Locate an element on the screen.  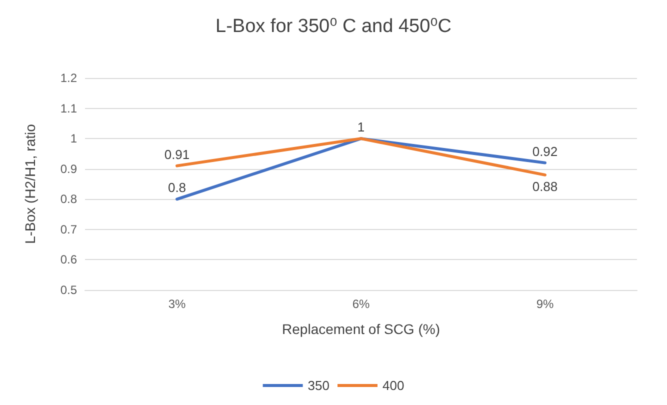
y-tick-label: 1.2 is located at coordinates (69, 78).